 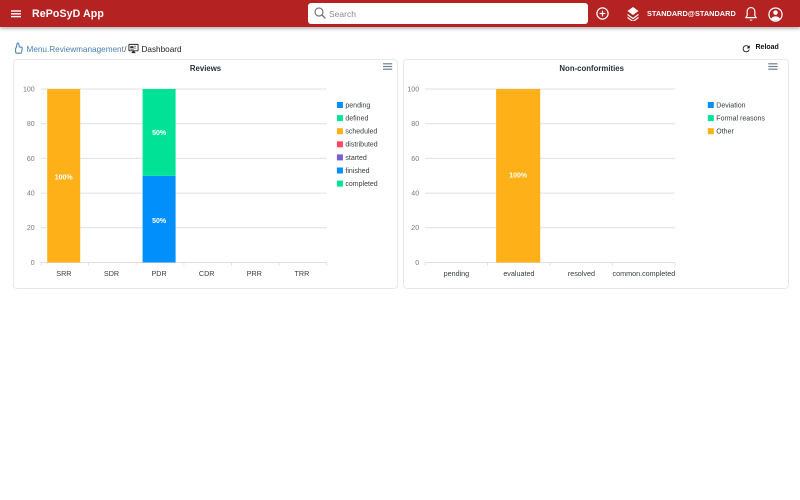 I want to click on svg-text: SDR, so click(x=111, y=273).